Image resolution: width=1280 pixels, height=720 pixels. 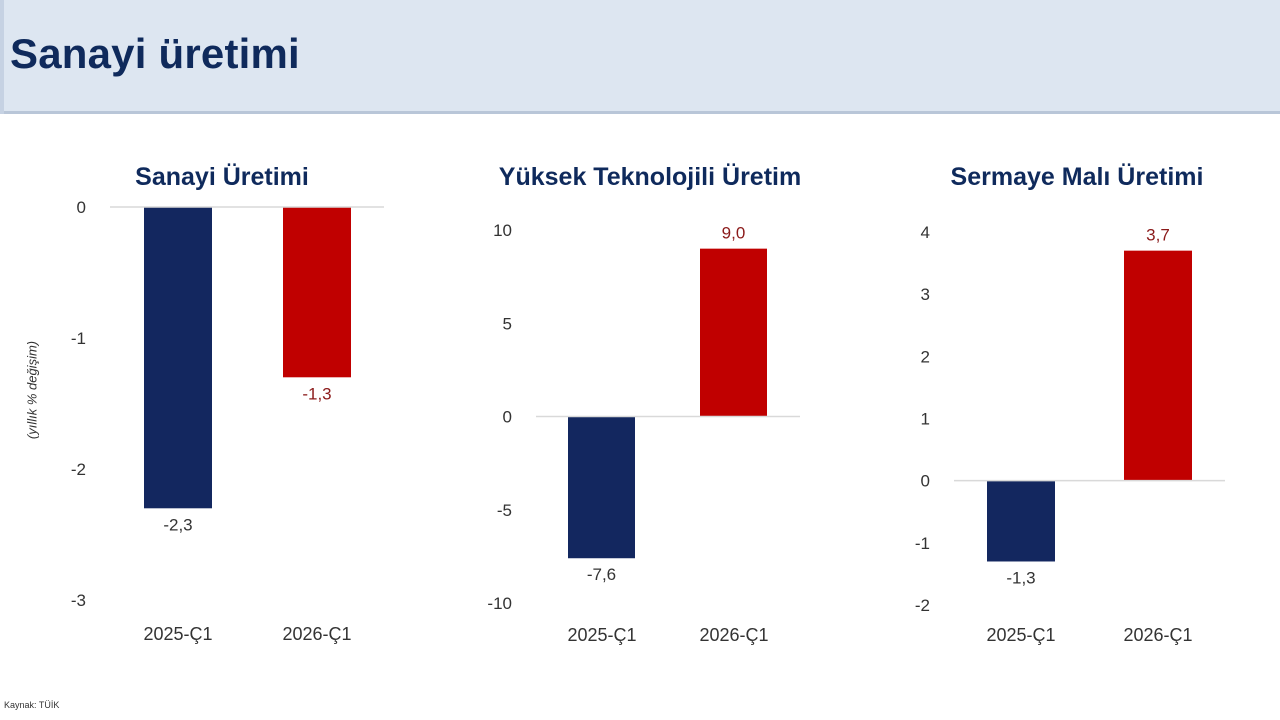 I want to click on y-tick-label: -5, so click(x=504, y=510).